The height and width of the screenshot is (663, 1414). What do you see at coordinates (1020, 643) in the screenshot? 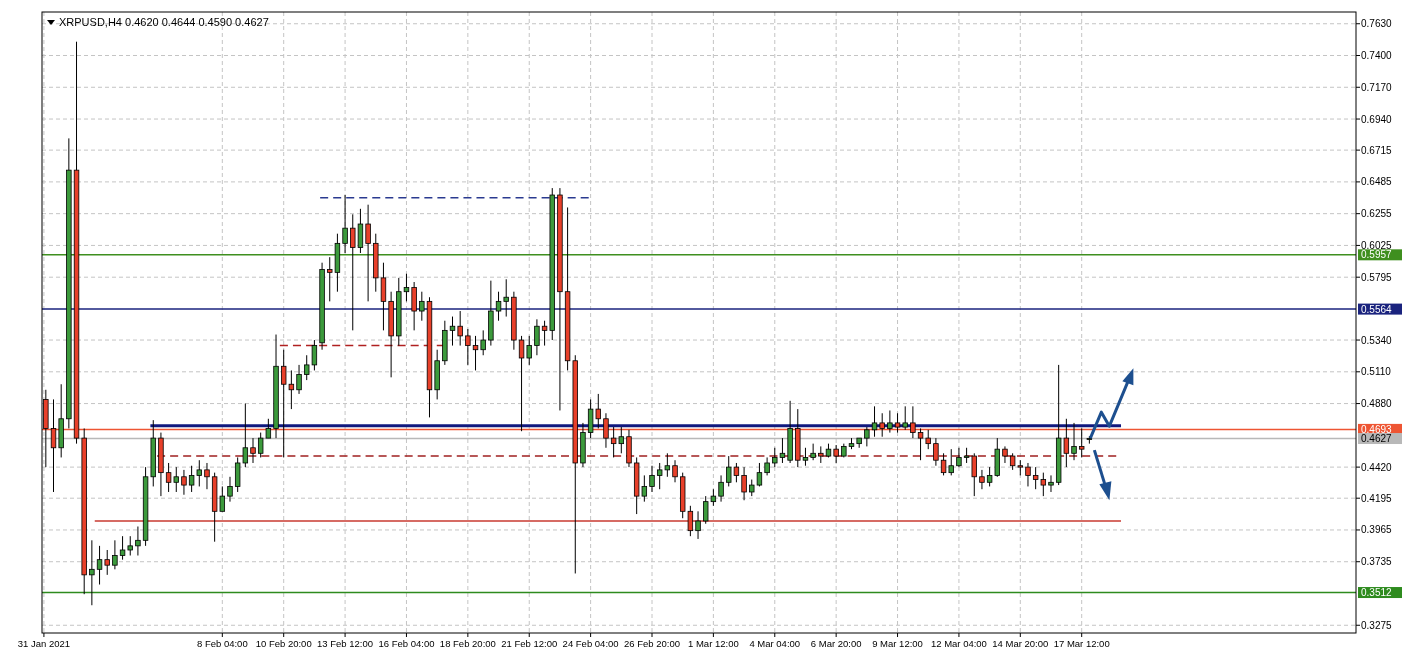
I see `x-tick-label: 14 Mar 20:00` at bounding box center [1020, 643].